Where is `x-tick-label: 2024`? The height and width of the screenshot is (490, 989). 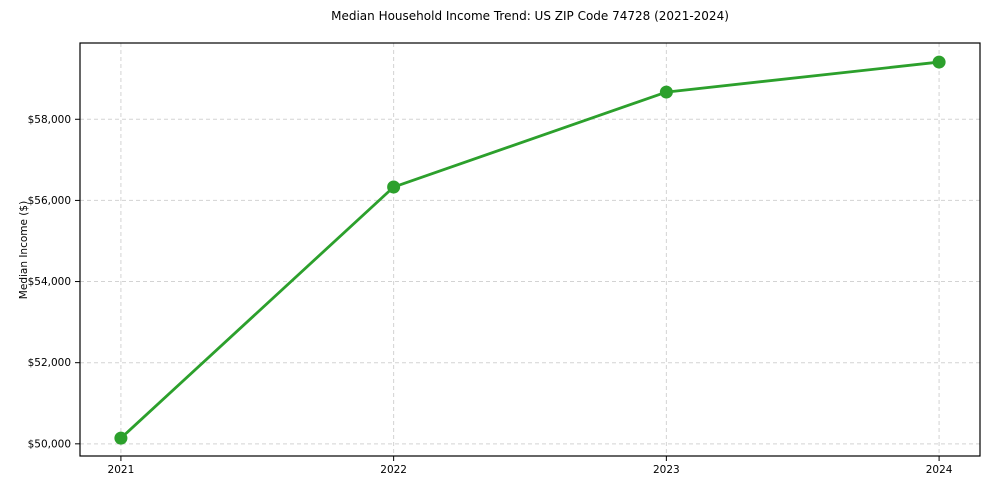
x-tick-label: 2024 is located at coordinates (939, 470).